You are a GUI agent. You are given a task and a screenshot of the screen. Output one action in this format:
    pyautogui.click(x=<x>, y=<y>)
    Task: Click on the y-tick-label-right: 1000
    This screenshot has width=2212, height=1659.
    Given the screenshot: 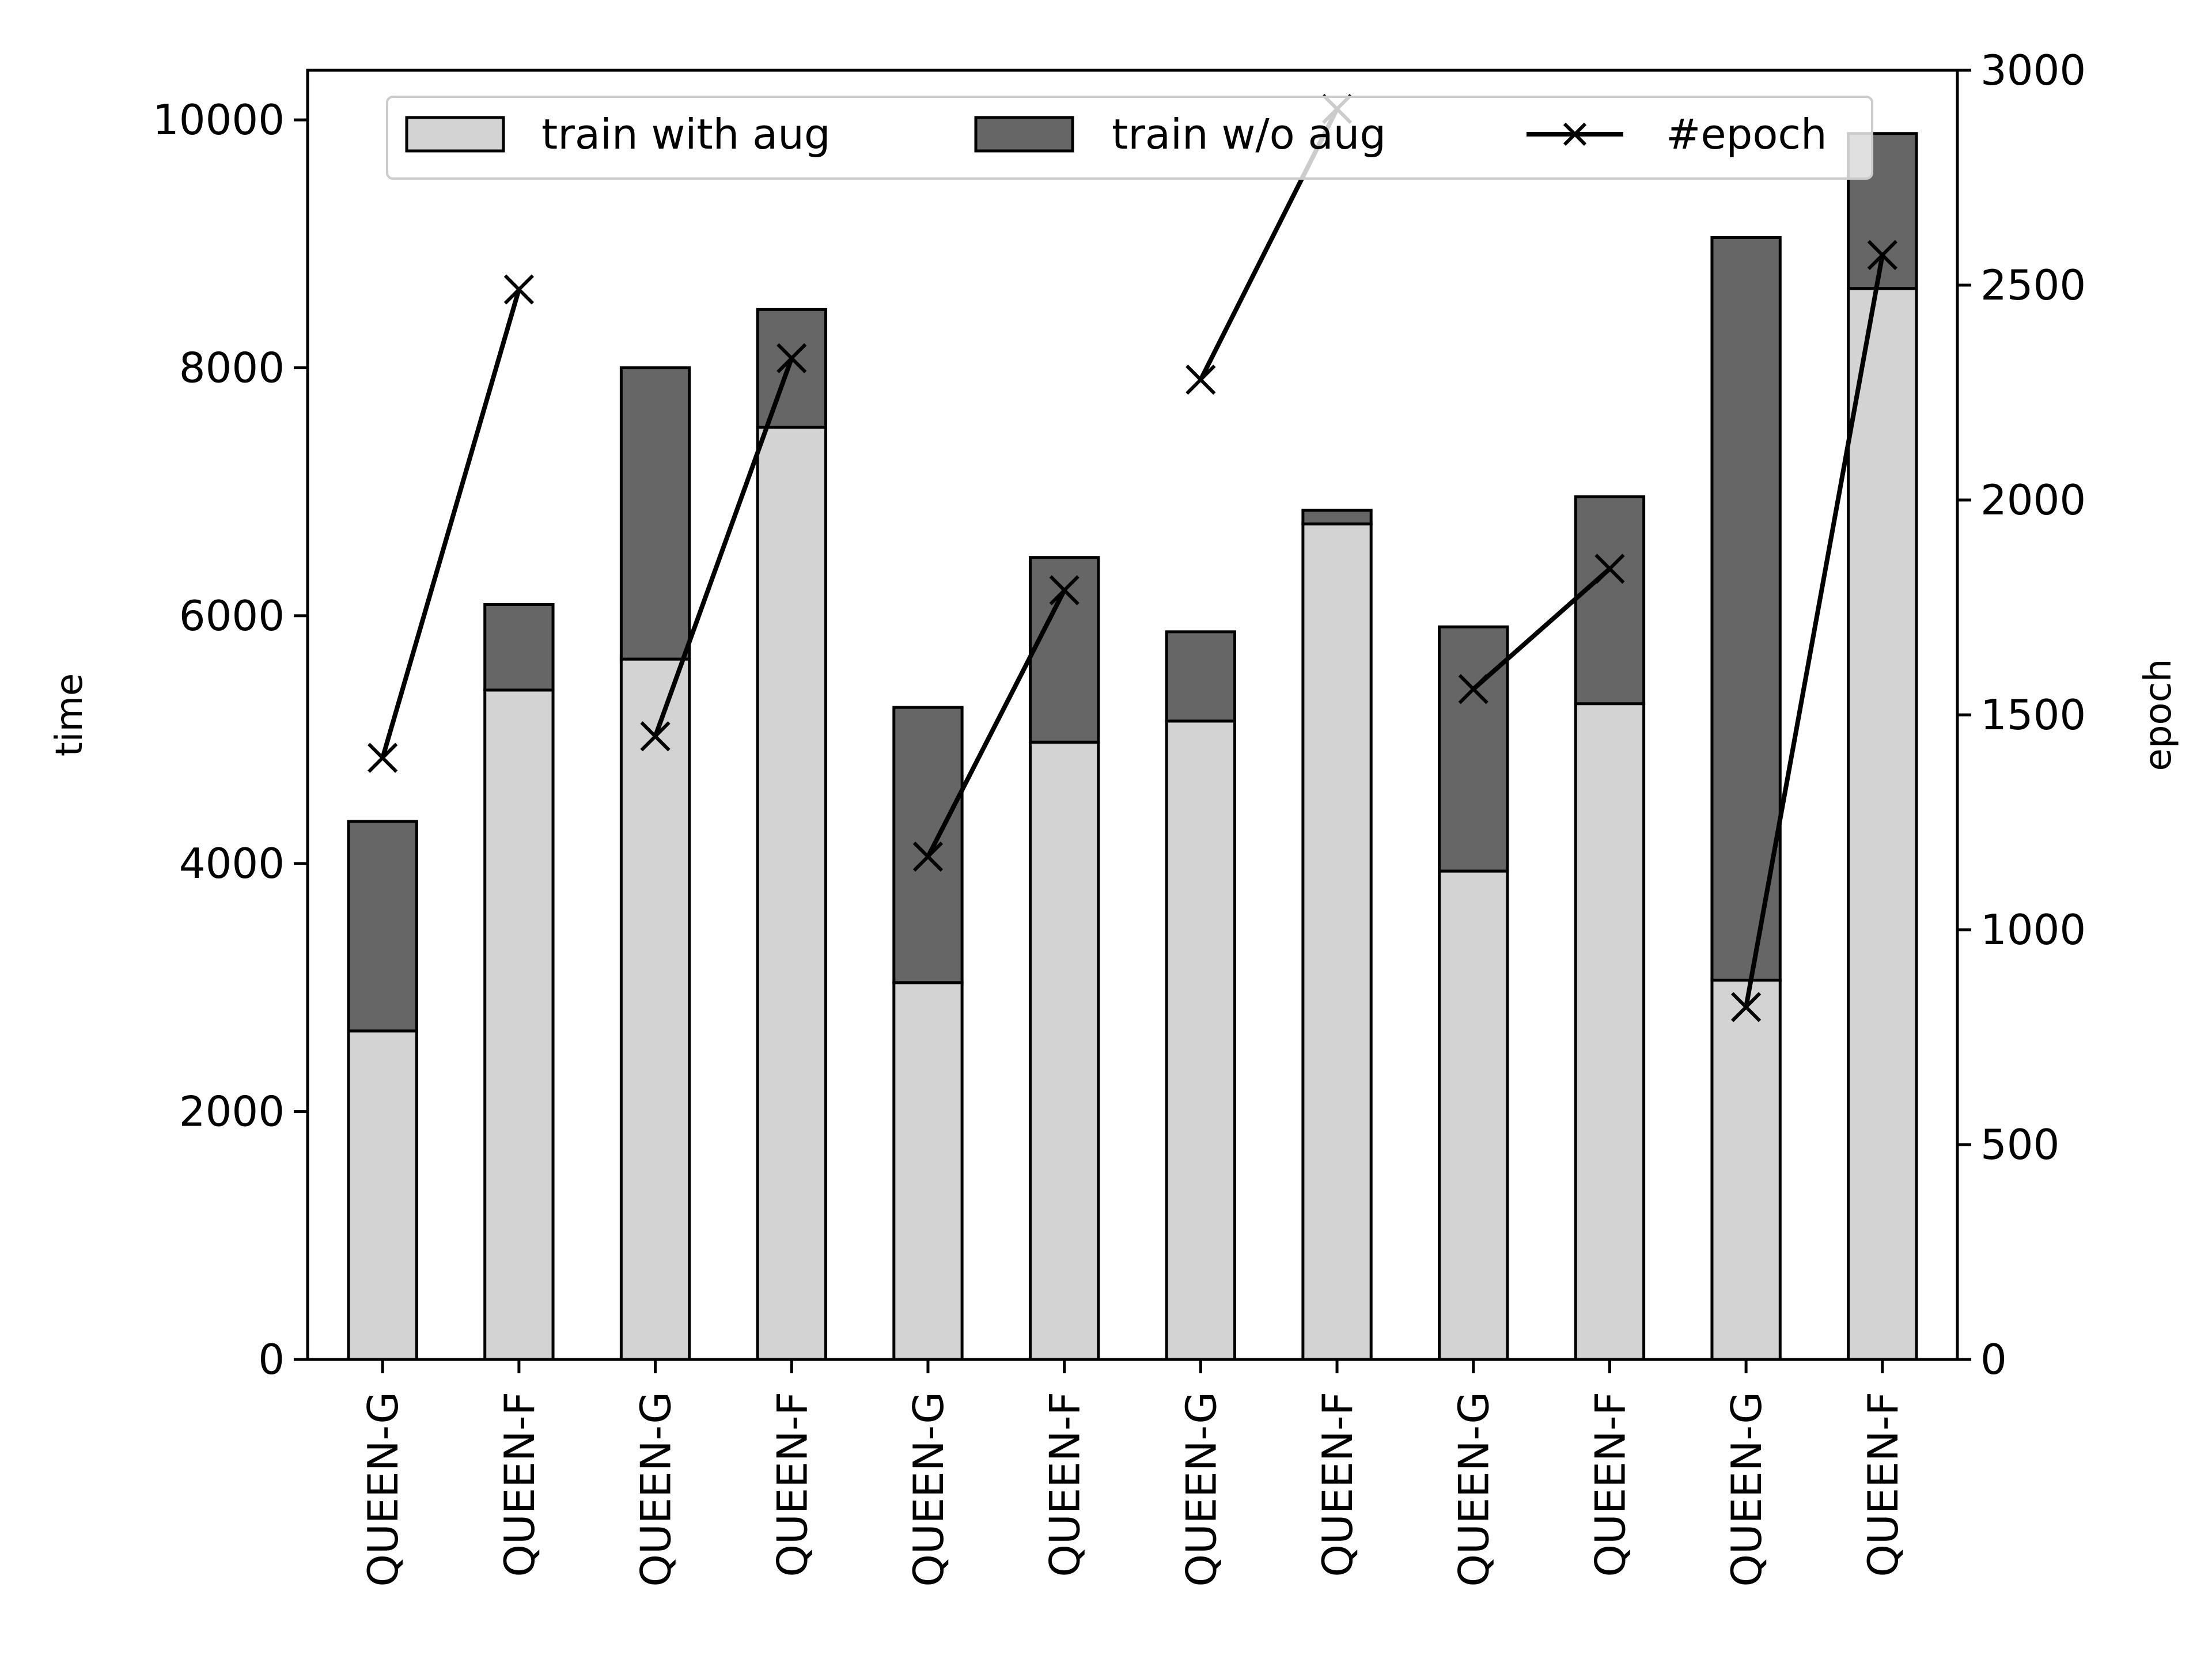 What is the action you would take?
    pyautogui.click(x=2033, y=930)
    